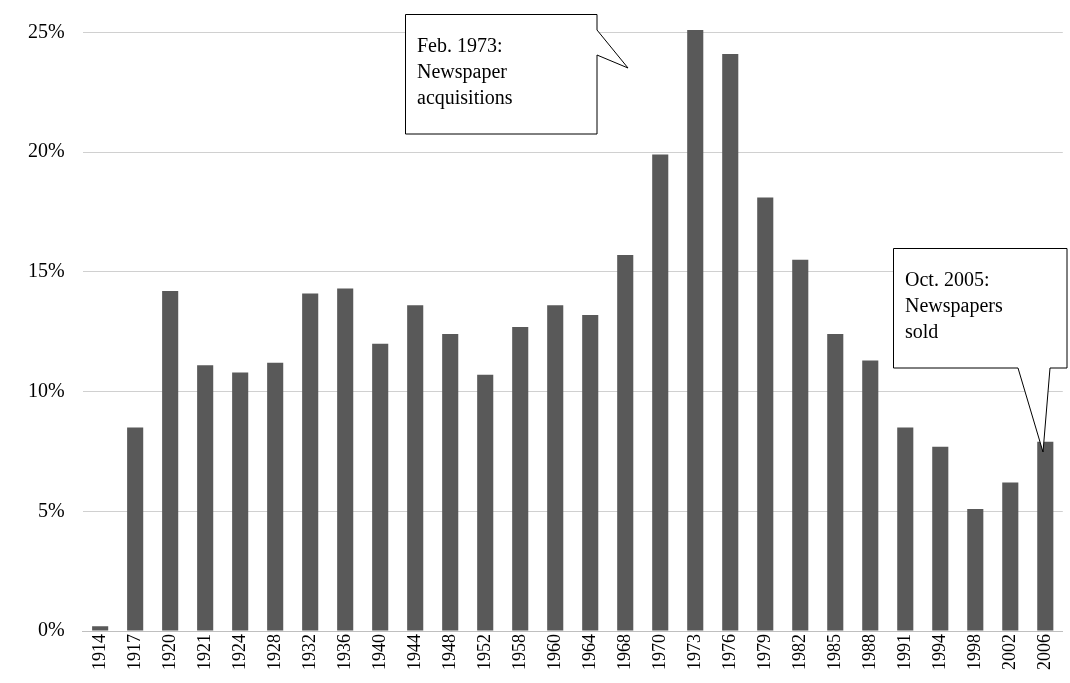 The width and height of the screenshot is (1070, 683). I want to click on x-tick-label: 1924, so click(238, 652).